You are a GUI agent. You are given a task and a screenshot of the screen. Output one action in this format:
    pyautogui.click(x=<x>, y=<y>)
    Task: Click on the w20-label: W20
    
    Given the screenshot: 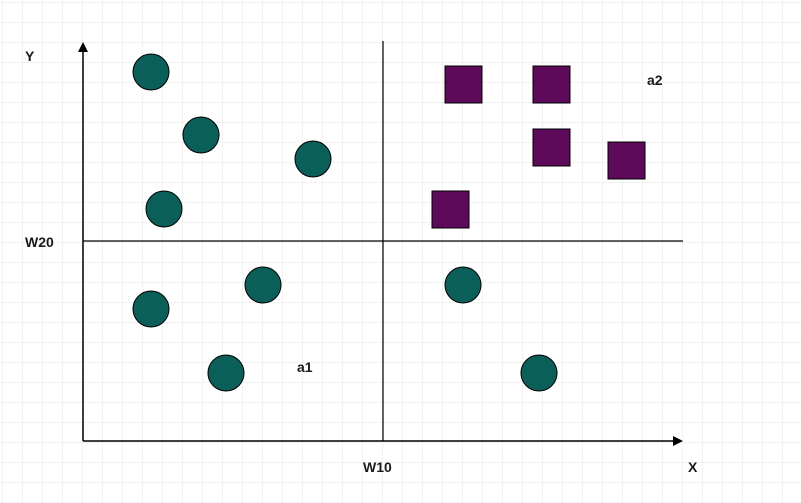 What is the action you would take?
    pyautogui.click(x=39, y=242)
    